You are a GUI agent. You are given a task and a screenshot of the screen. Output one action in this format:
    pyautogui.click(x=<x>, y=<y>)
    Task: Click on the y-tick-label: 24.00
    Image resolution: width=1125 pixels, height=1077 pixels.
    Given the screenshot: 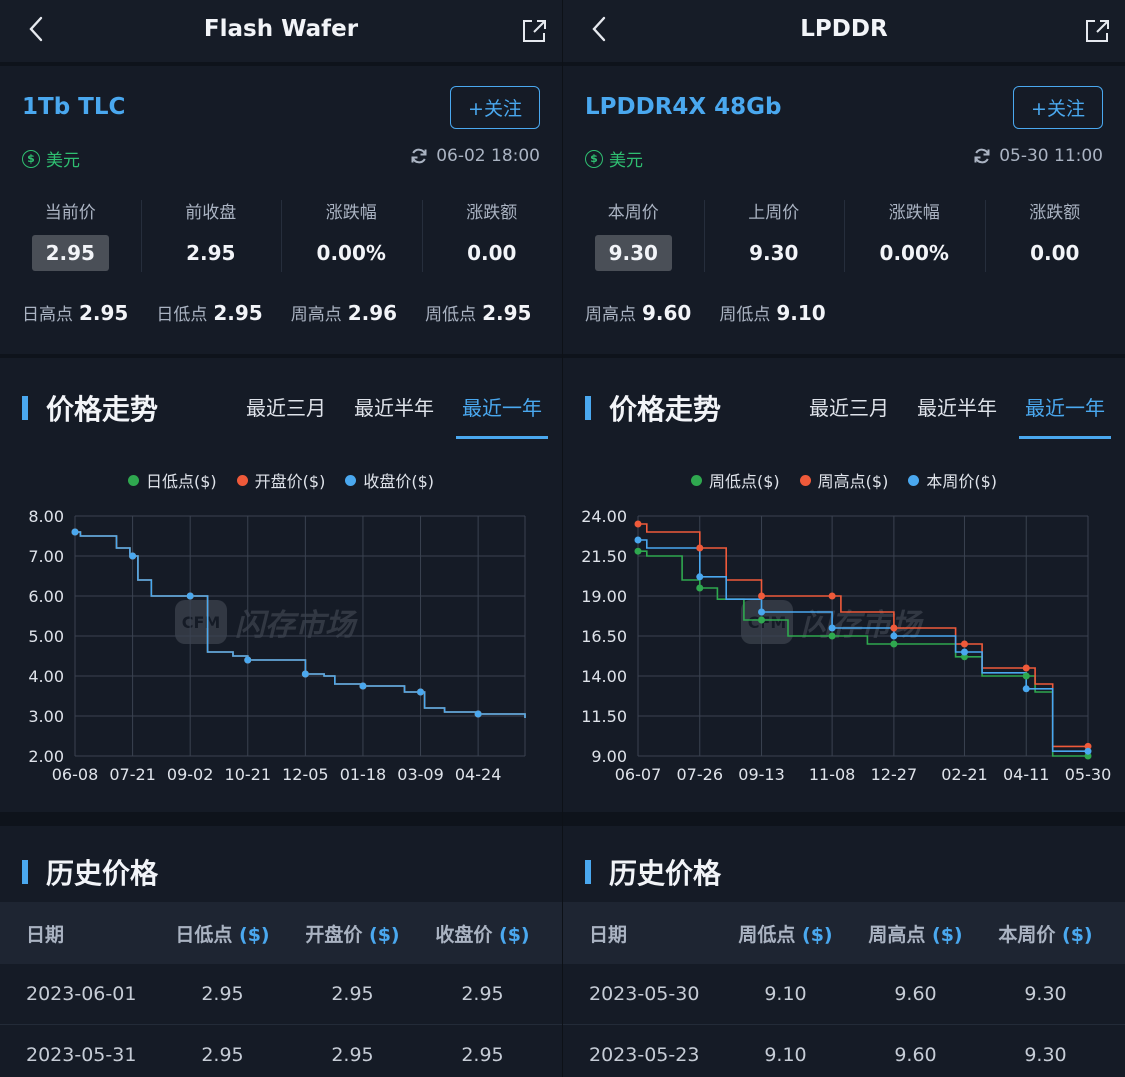 What is the action you would take?
    pyautogui.click(x=604, y=516)
    